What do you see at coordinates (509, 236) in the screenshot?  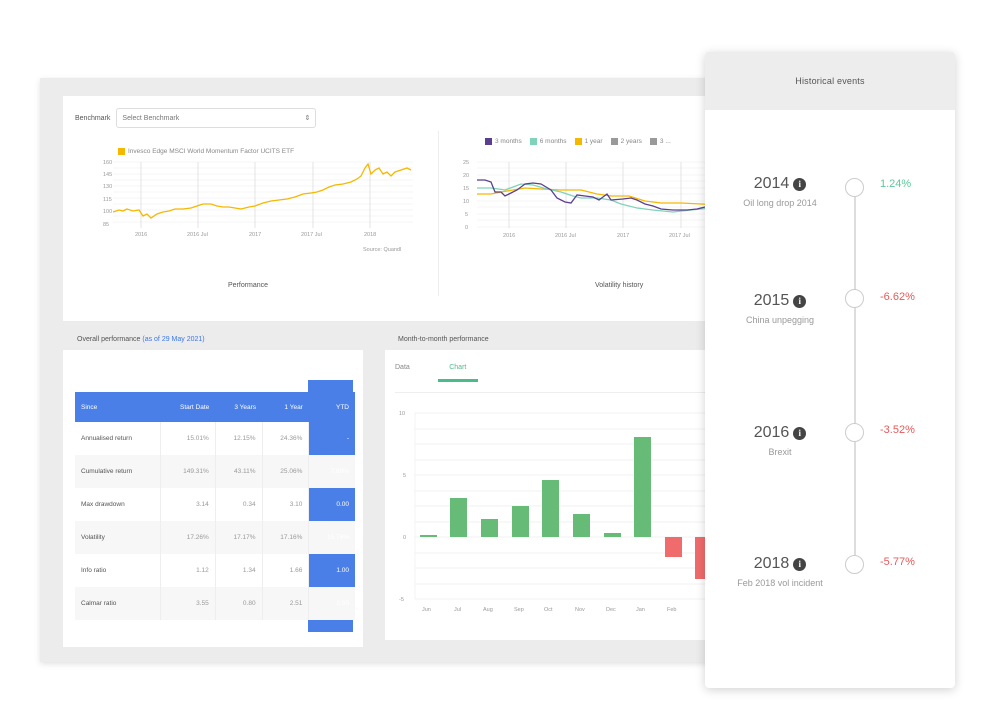 I see `svg-text: 2016` at bounding box center [509, 236].